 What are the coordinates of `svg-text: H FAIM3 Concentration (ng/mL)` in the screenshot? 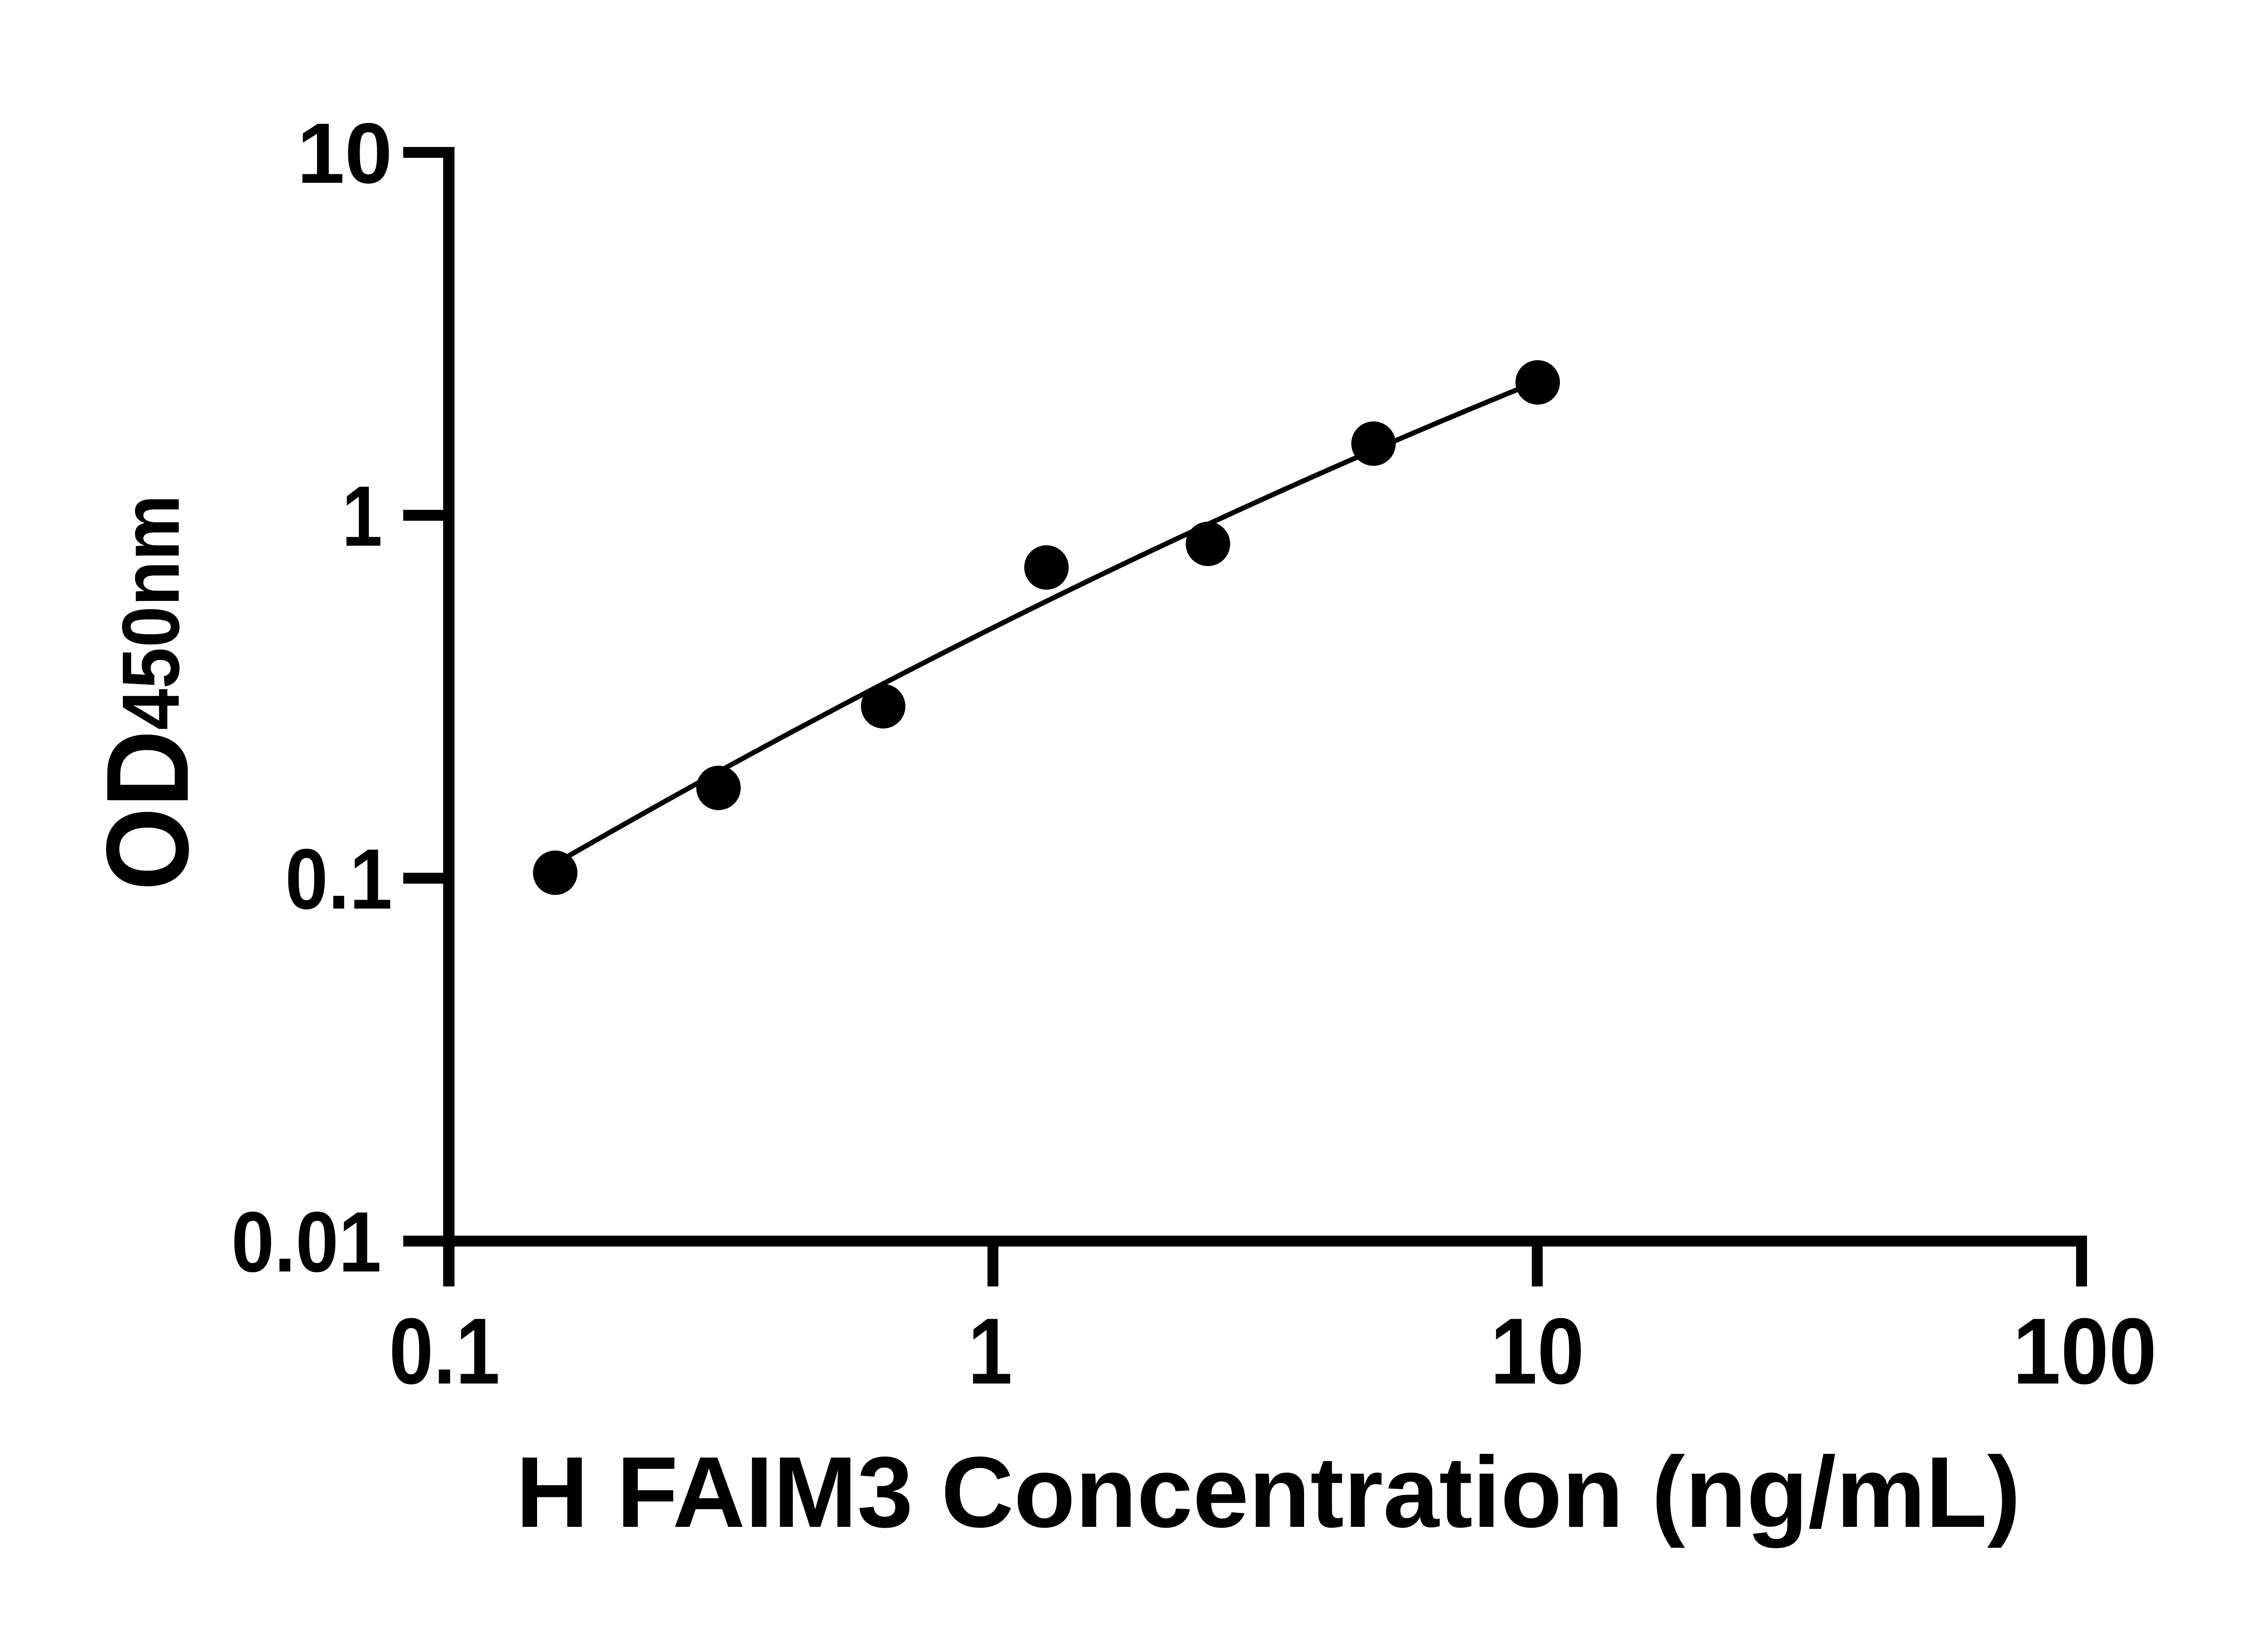 It's located at (1269, 1492).